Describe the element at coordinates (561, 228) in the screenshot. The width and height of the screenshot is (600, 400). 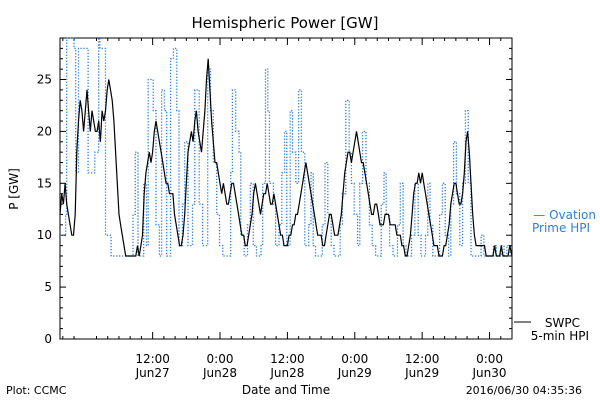
I see `ovation-label-line2: Prime HPI` at that location.